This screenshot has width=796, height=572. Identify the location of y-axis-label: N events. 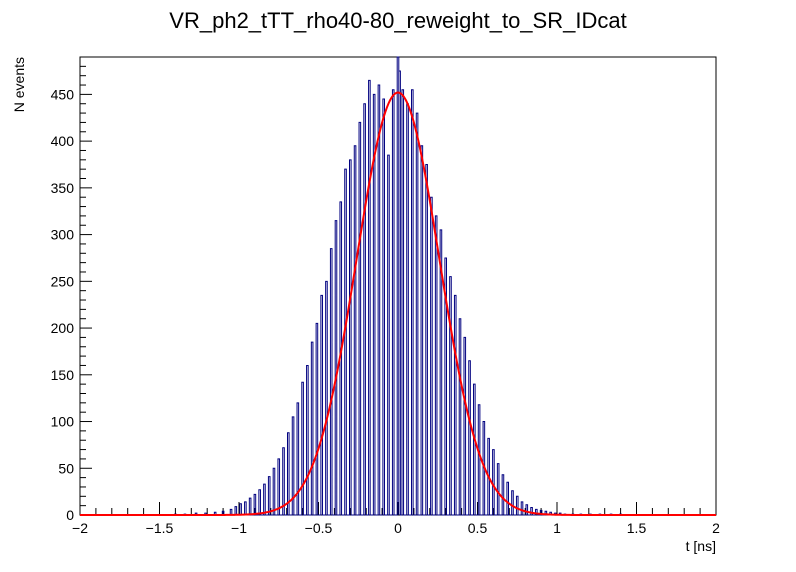
(19, 84).